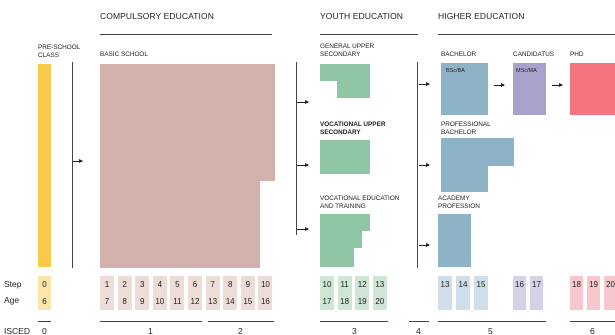  I want to click on cell-bachelor-step: 15, so click(481, 284).